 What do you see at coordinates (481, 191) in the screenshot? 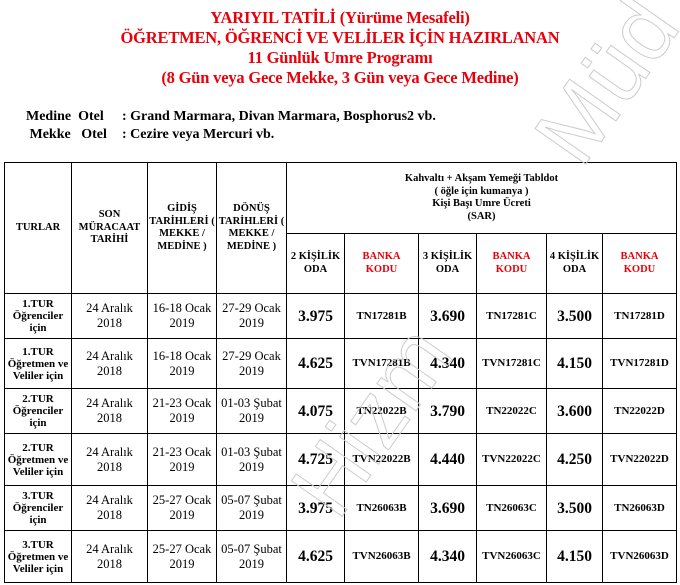
I see `group-line: ( öğle için kumanya )` at bounding box center [481, 191].